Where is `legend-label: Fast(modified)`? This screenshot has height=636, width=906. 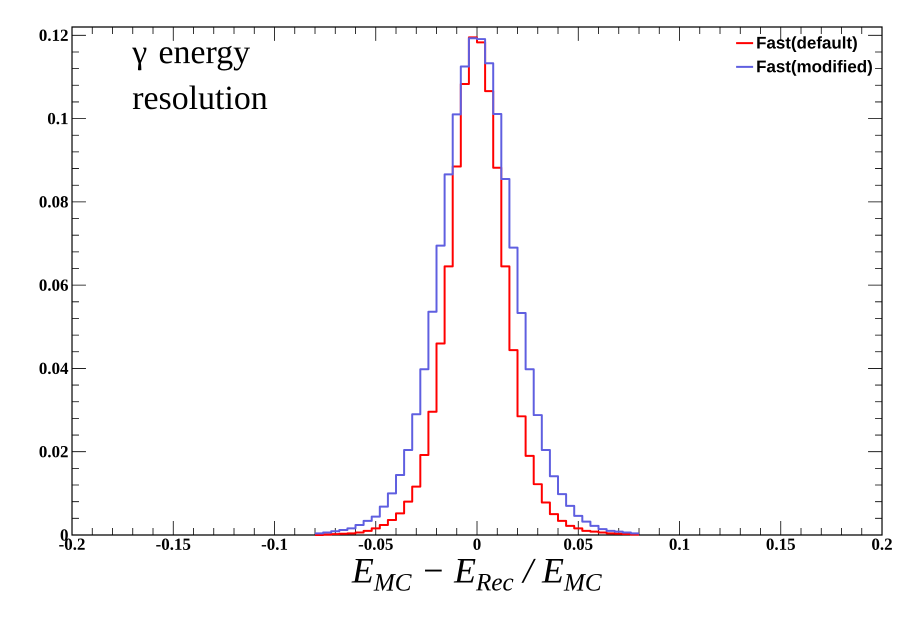 legend-label: Fast(modified) is located at coordinates (814, 68).